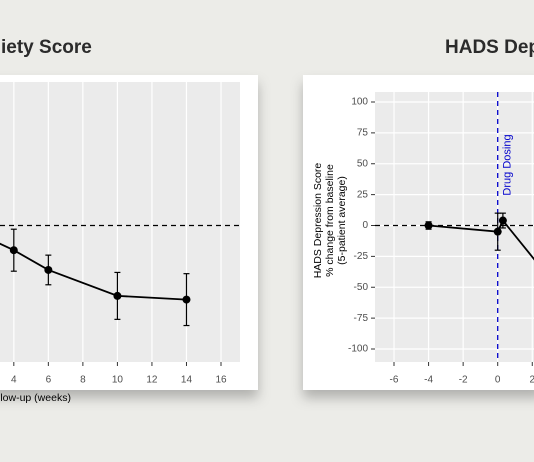 This screenshot has height=462, width=534. Describe the element at coordinates (508, 164) in the screenshot. I see `marker-label: Drug Dosing` at that location.